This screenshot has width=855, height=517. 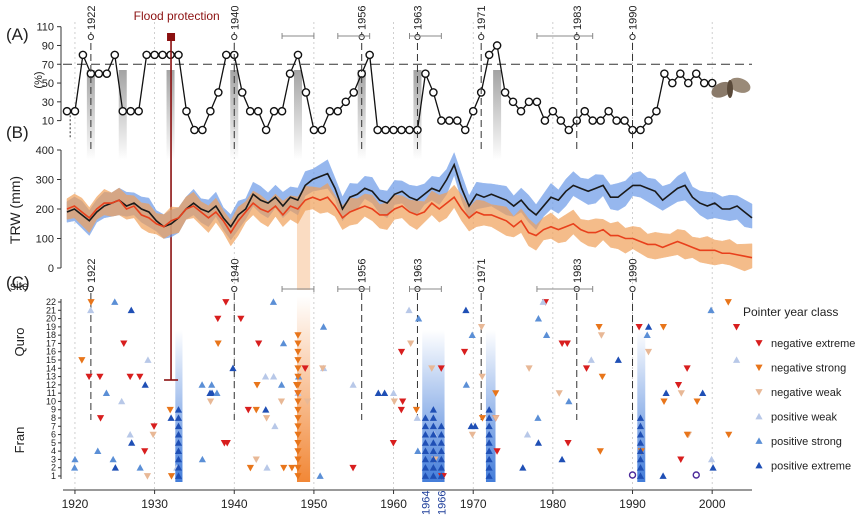 What do you see at coordinates (51, 377) in the screenshot?
I see `site-tick-label: 13` at bounding box center [51, 377].